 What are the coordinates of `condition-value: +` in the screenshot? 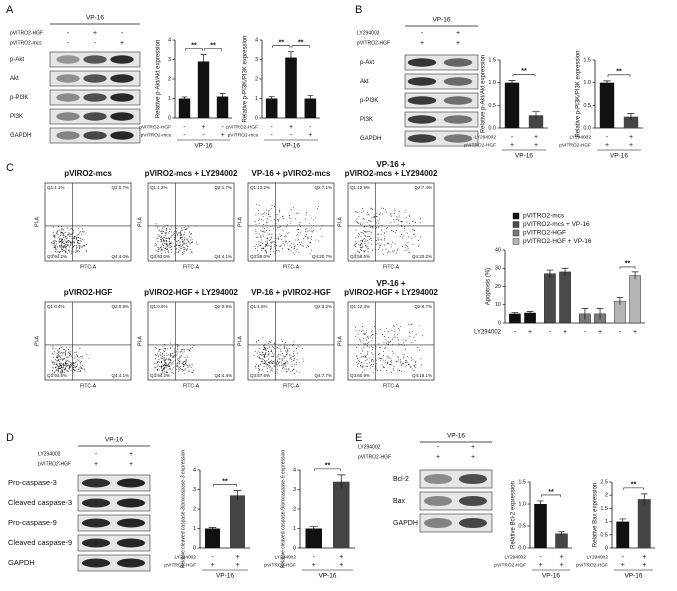 It's located at (623, 565).